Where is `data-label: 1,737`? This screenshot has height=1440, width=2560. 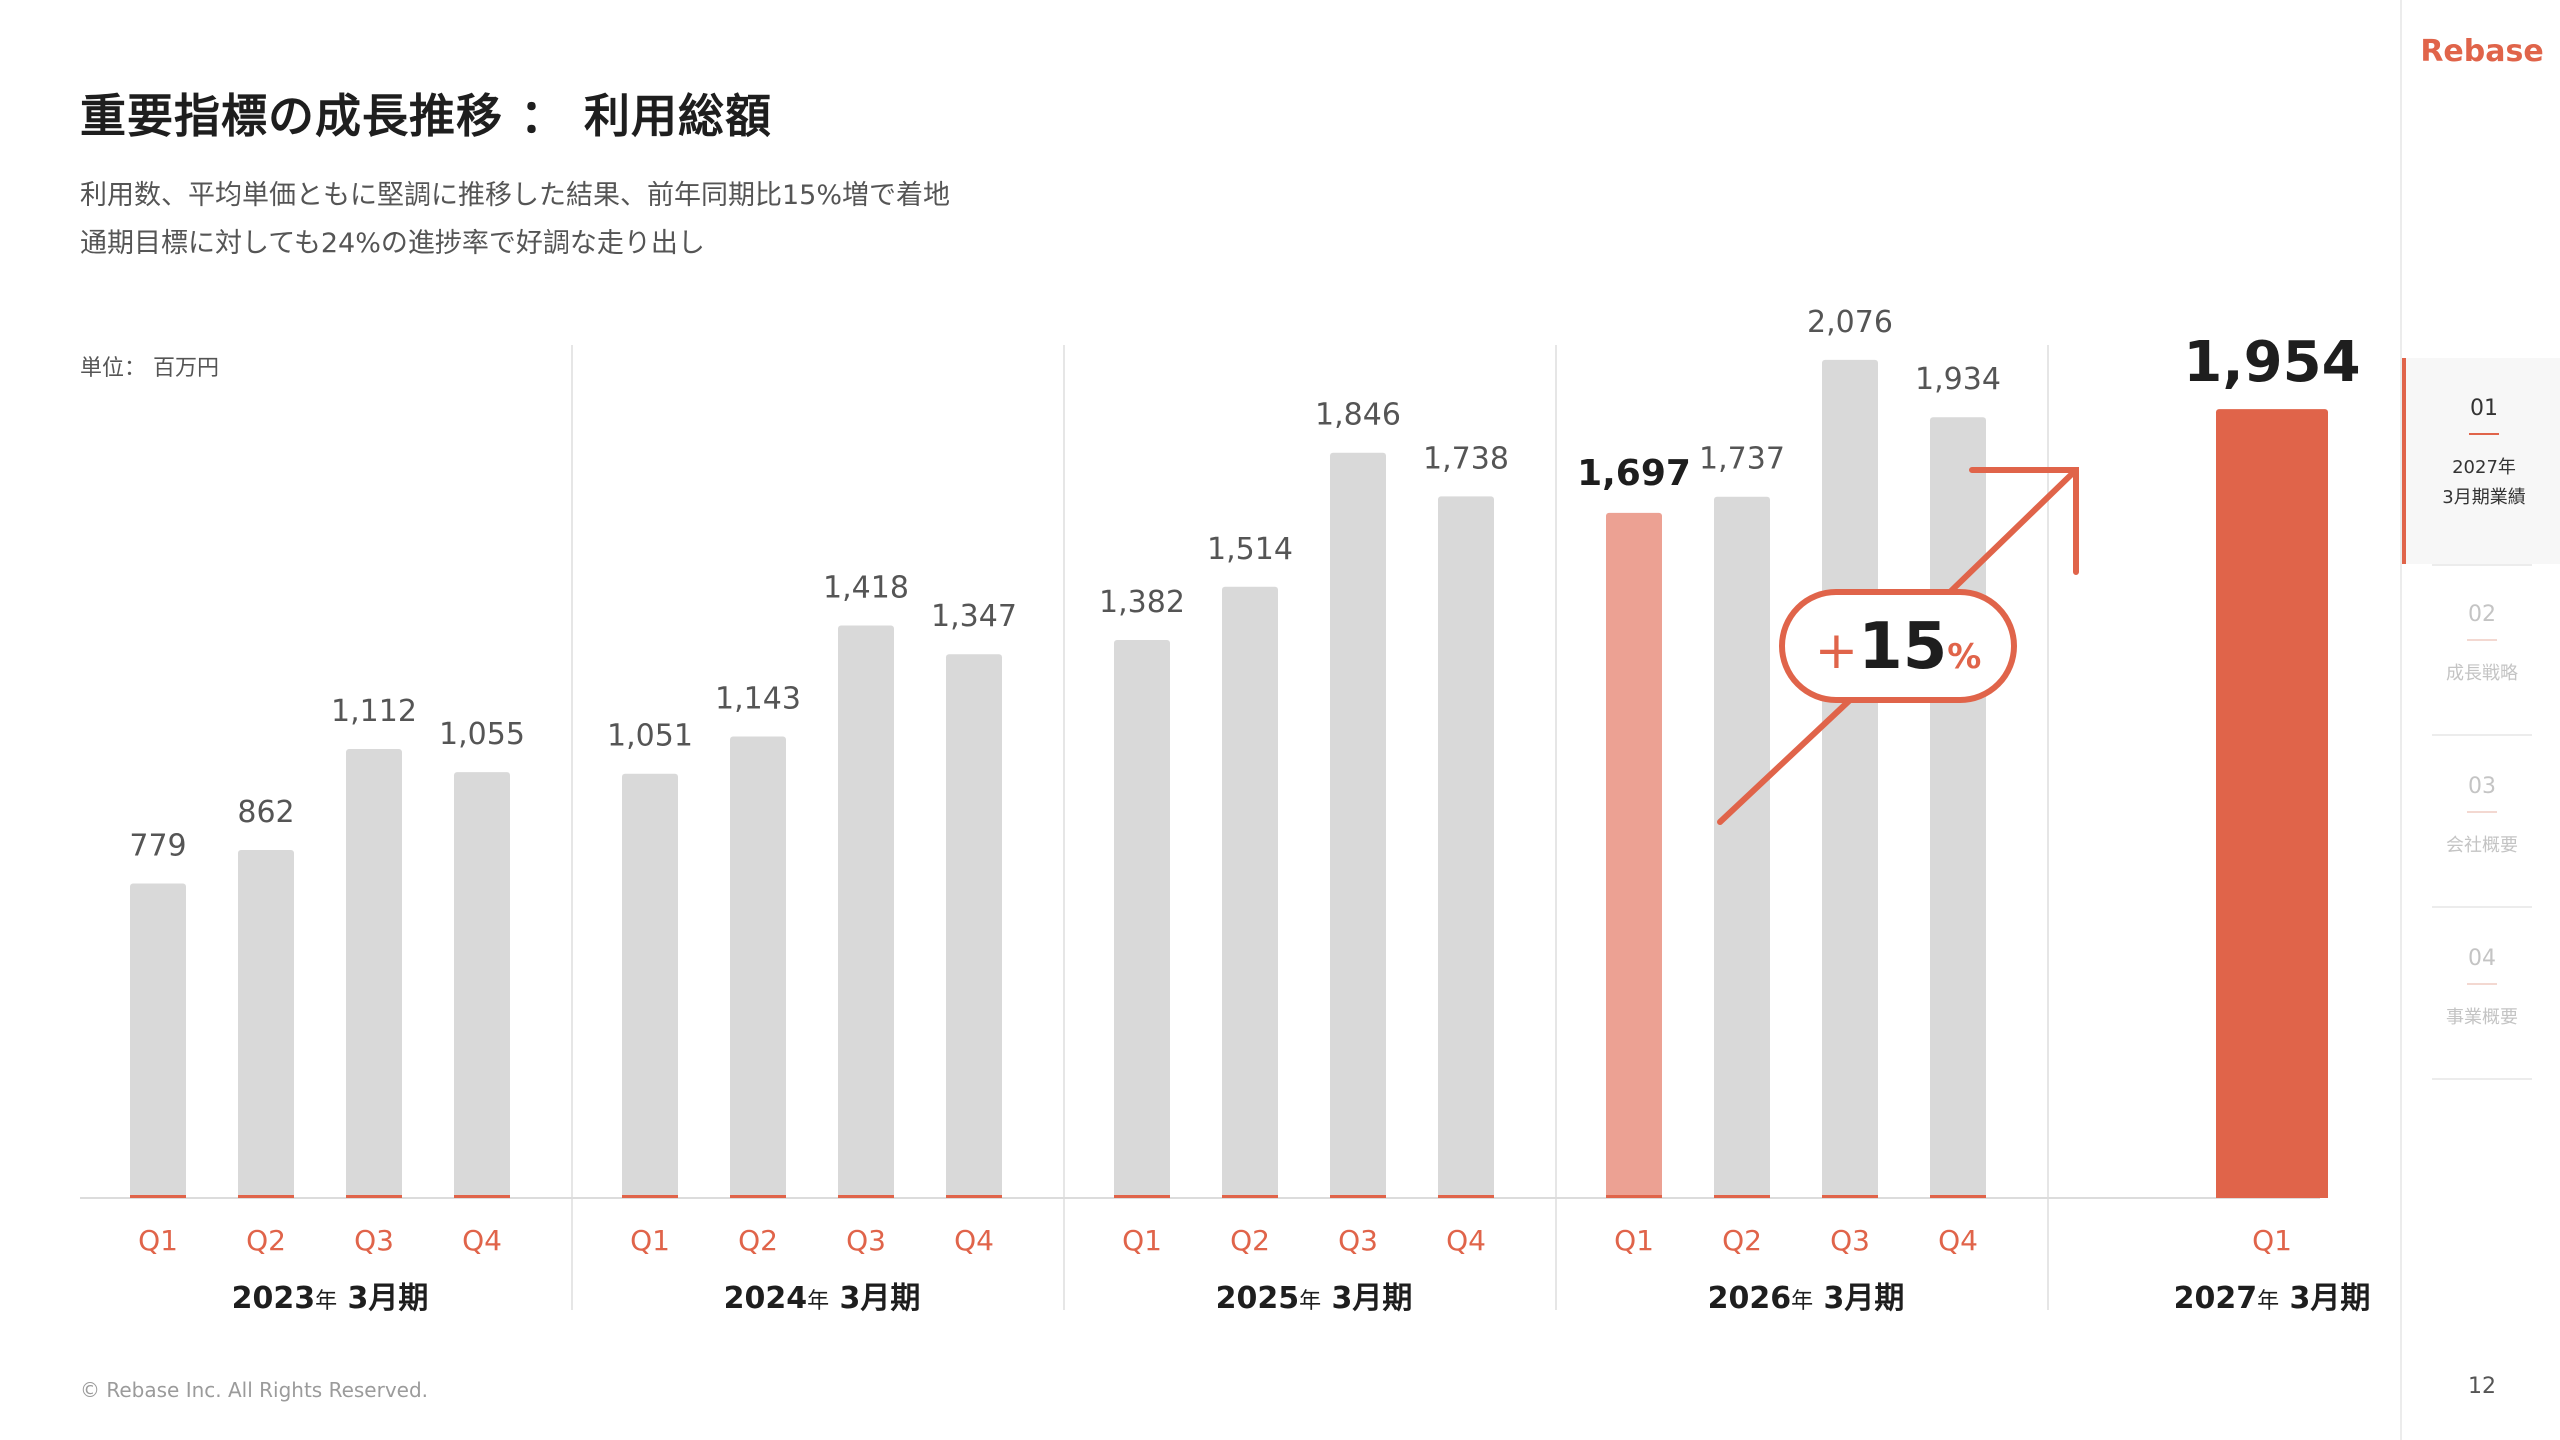
data-label: 1,737 is located at coordinates (1742, 459).